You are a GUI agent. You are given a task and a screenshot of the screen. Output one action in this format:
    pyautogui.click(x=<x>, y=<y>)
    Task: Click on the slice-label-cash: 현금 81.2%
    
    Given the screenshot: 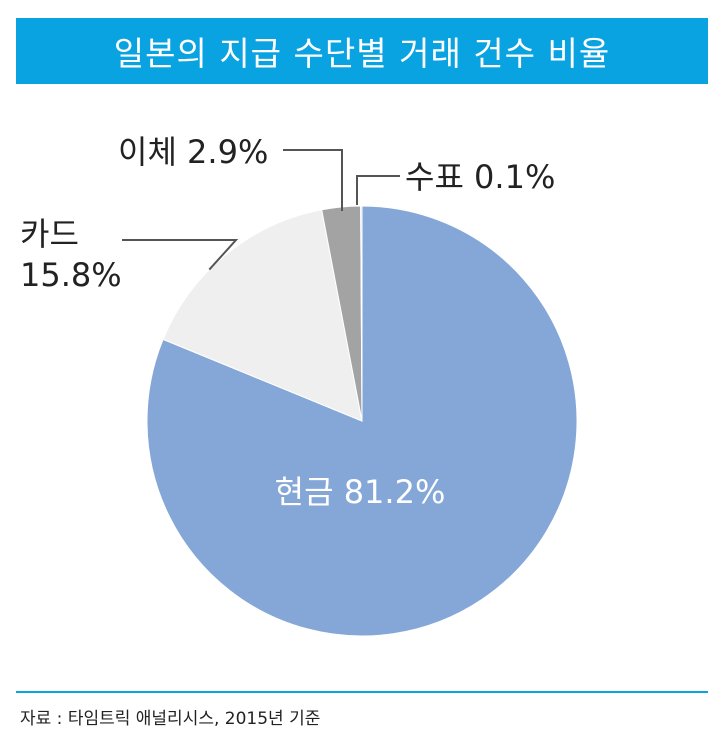 What is the action you would take?
    pyautogui.click(x=360, y=492)
    